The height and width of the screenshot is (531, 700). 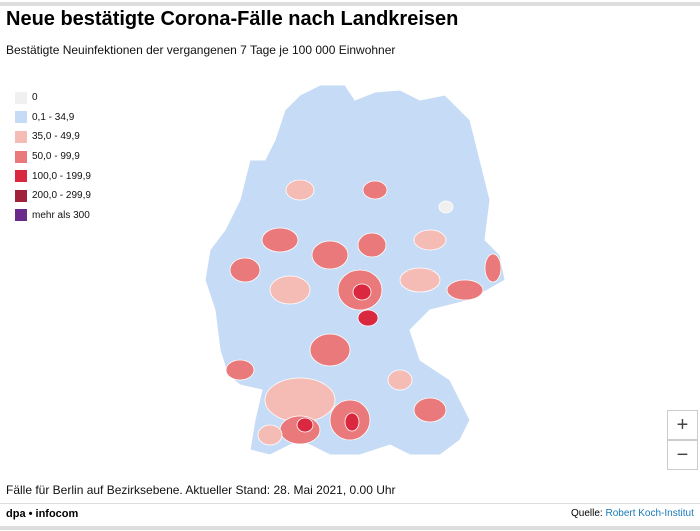 What do you see at coordinates (61, 176) in the screenshot?
I see `legend-label: 100,0 - 199,9` at bounding box center [61, 176].